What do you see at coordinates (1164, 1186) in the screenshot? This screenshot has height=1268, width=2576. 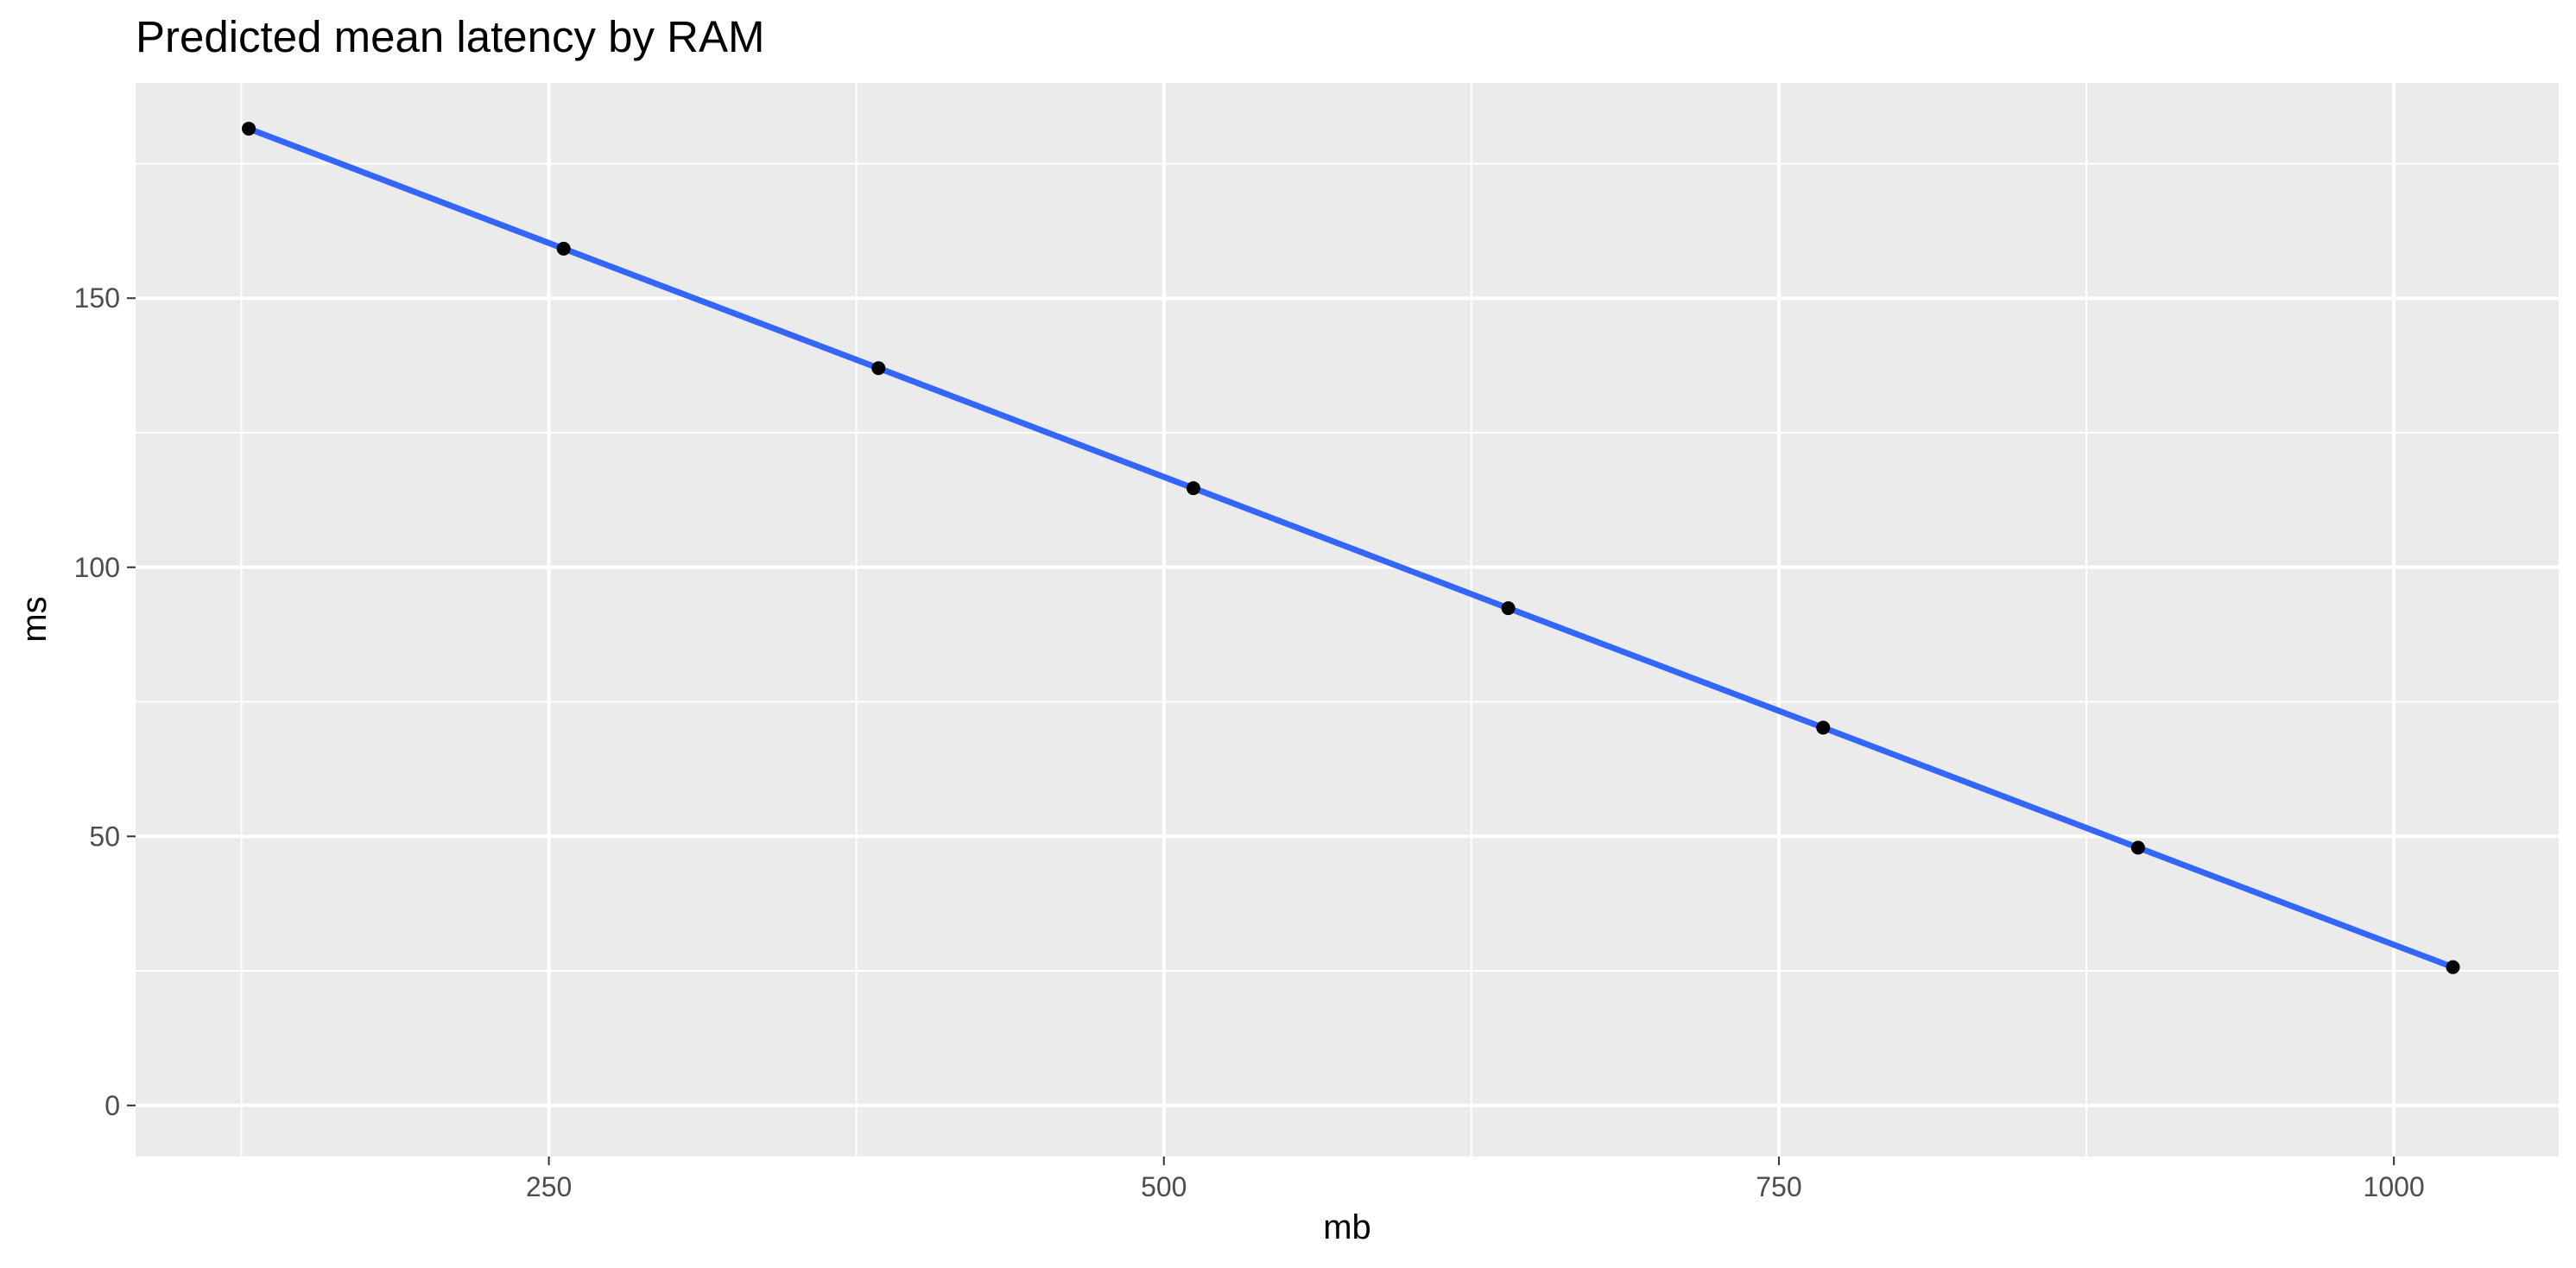 I see `x-tick-label: 500` at bounding box center [1164, 1186].